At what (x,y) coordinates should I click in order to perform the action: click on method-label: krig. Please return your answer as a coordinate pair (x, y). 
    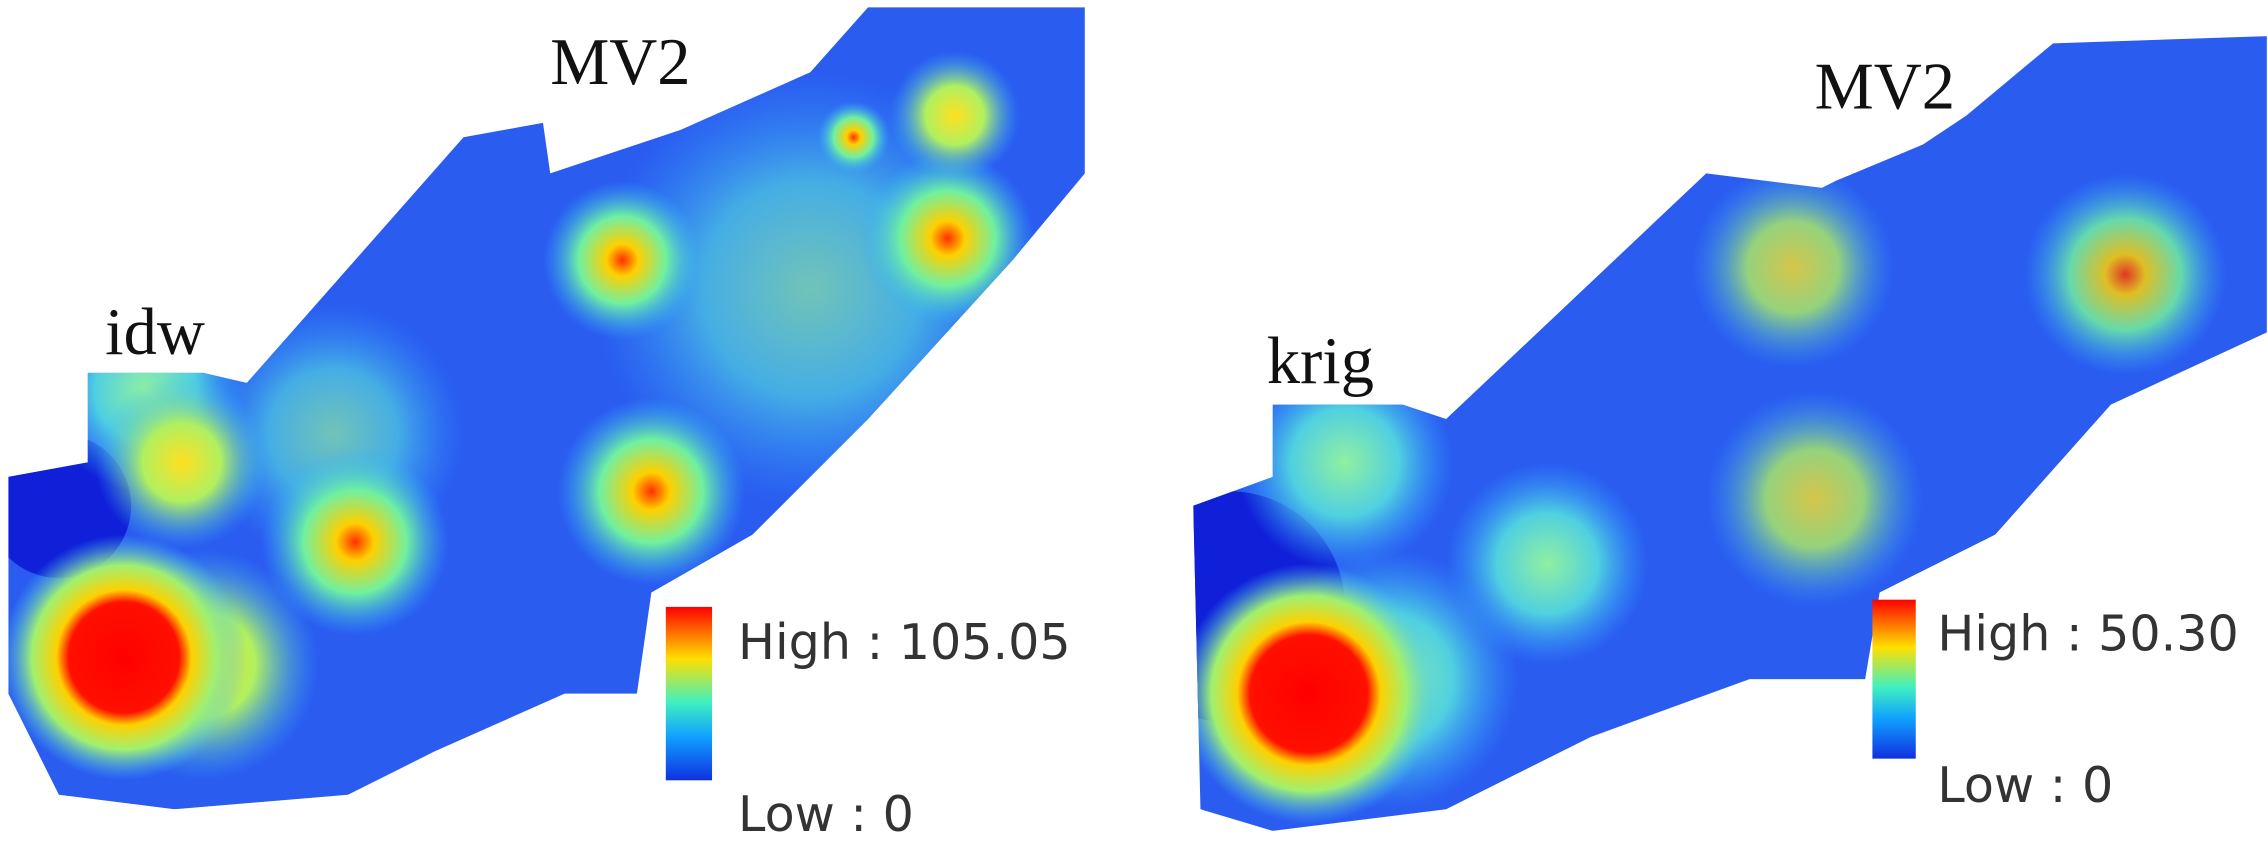
    Looking at the image, I should click on (1320, 361).